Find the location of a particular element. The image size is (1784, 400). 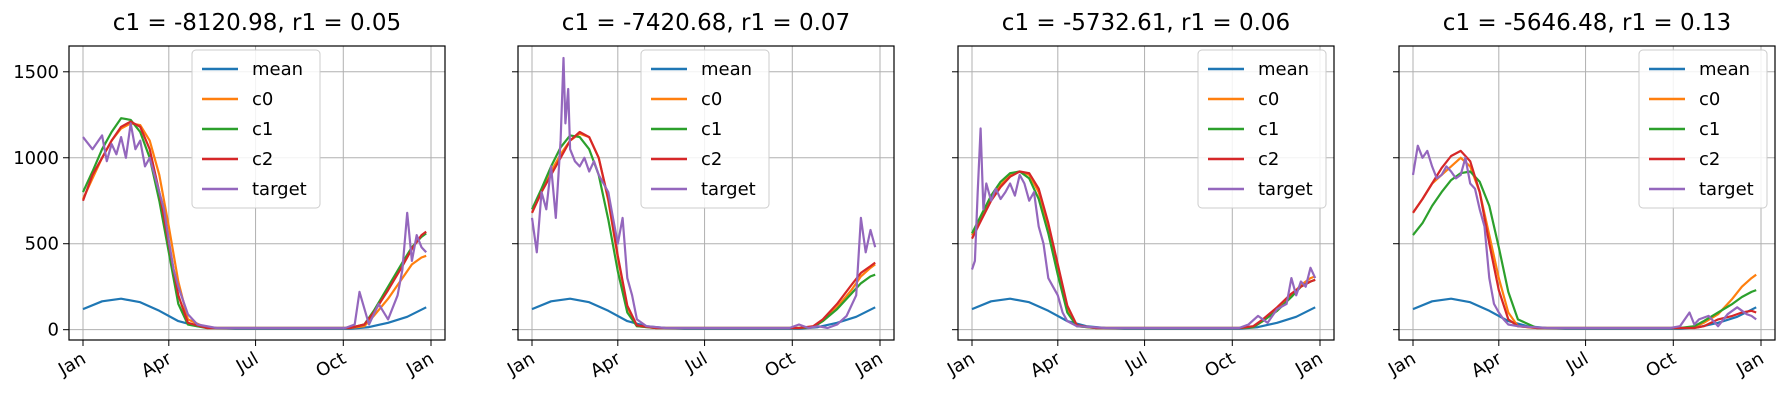

chart-title: c1 = -5646.48, r1 = 0.13 is located at coordinates (1587, 23).